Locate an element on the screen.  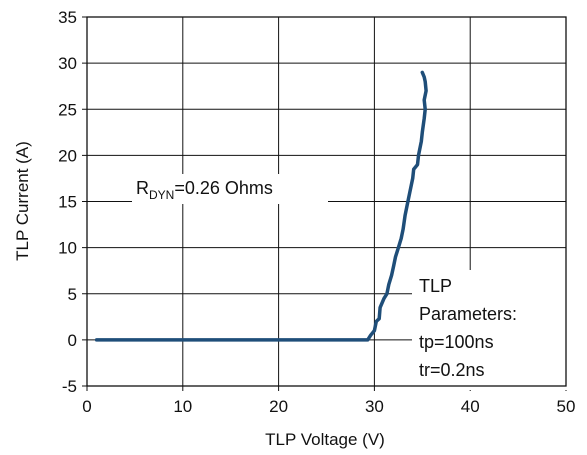
rdyn-annotation-text: RDYN=0.26 Ohms is located at coordinates (204, 190).